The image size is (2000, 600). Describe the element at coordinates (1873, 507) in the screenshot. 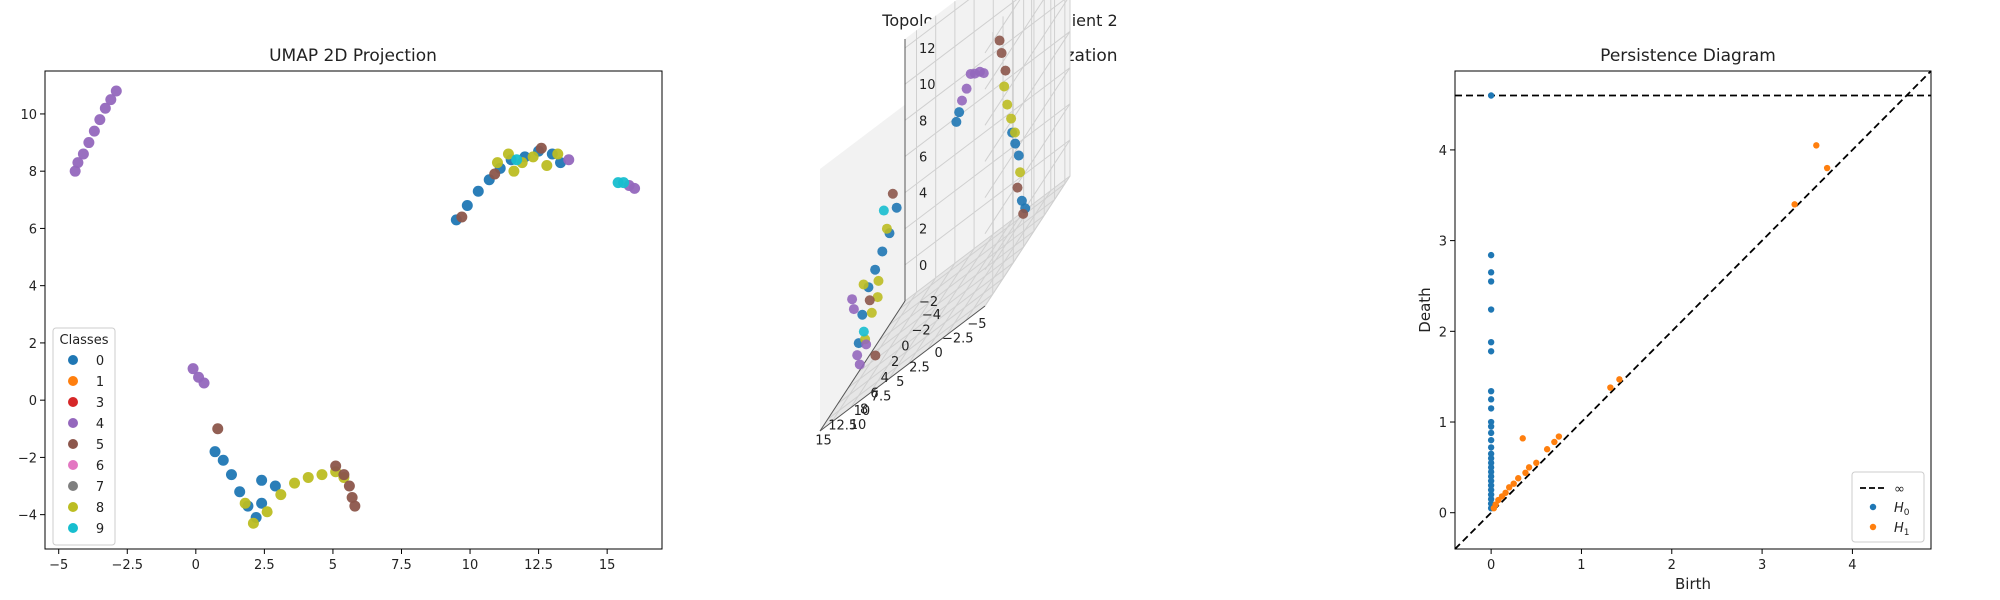

I see `legend-marker-H0` at that location.